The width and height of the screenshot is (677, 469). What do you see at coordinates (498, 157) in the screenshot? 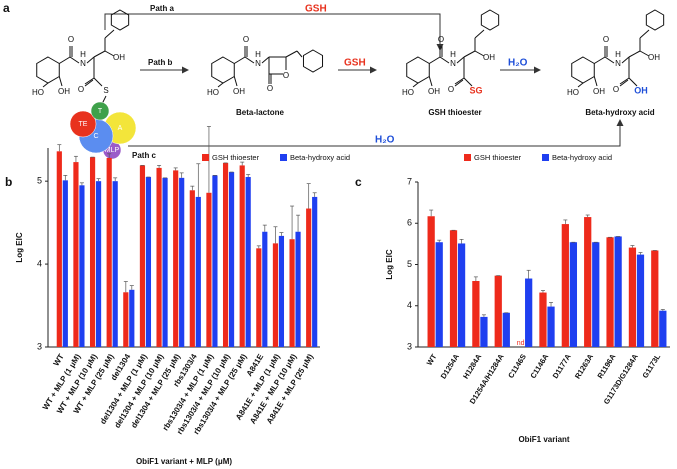
I see `legend-label: GSH thioester` at bounding box center [498, 157].